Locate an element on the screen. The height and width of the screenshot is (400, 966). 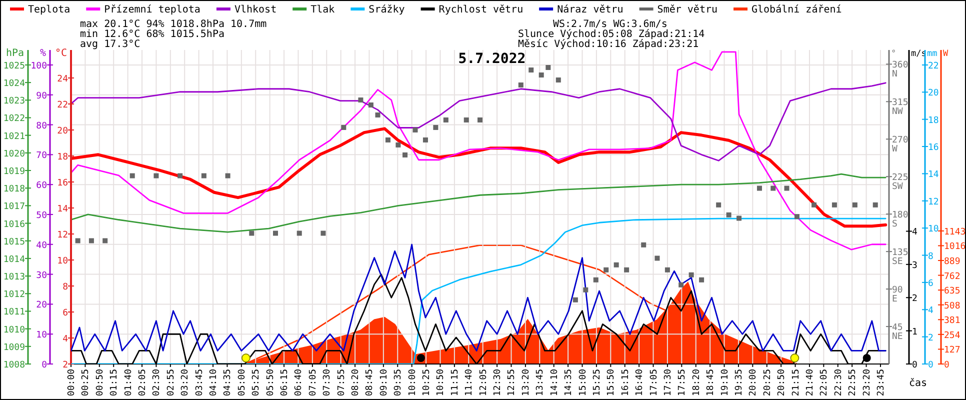
x-tick-label: 20:00 is located at coordinates (753, 382).